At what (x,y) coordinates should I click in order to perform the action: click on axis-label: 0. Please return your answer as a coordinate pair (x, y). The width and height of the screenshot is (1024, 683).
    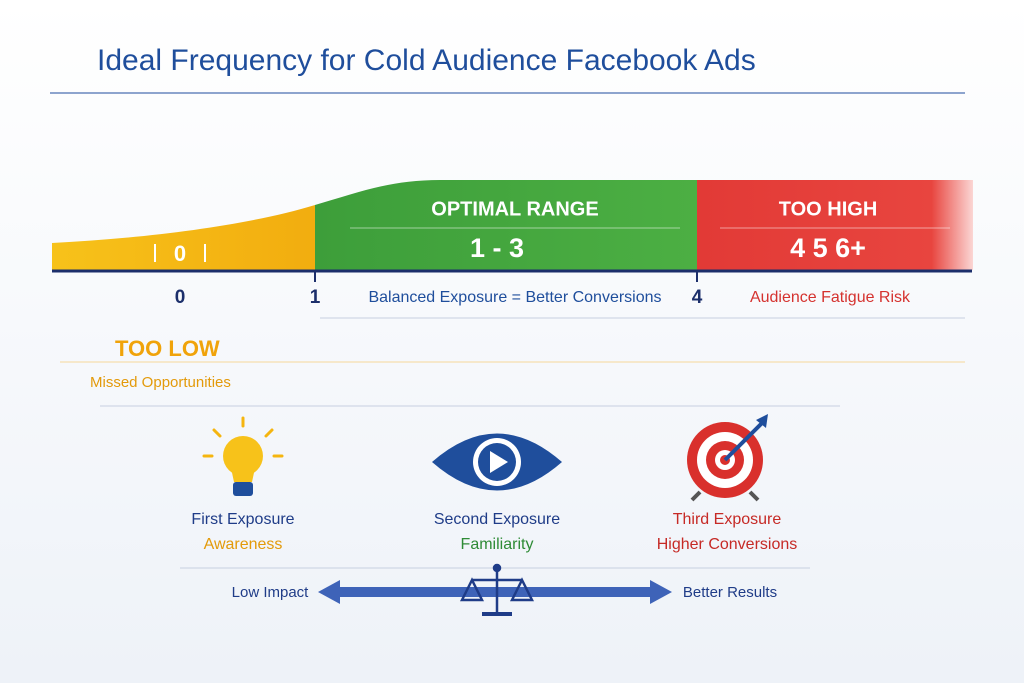
    Looking at the image, I should click on (180, 297).